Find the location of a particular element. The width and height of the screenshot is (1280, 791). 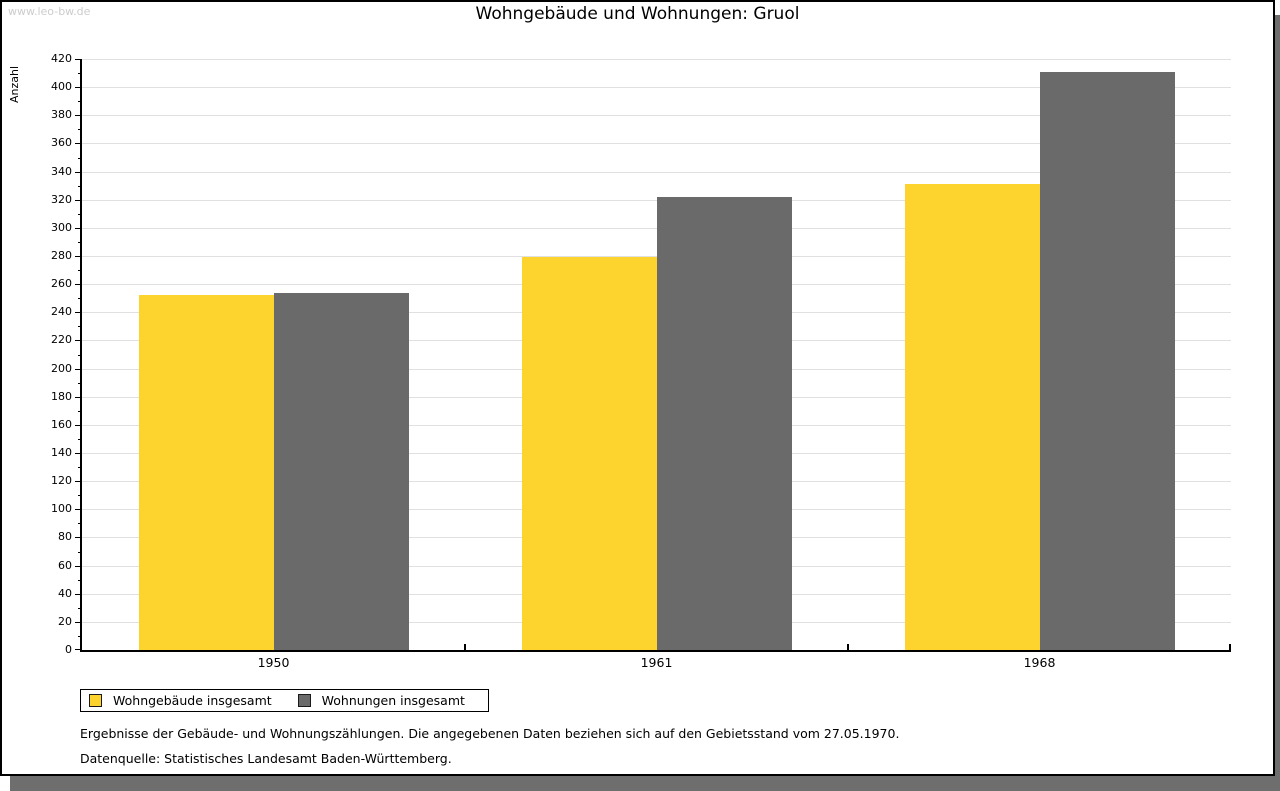

y-tick-label-160: 160 is located at coordinates (61, 424).